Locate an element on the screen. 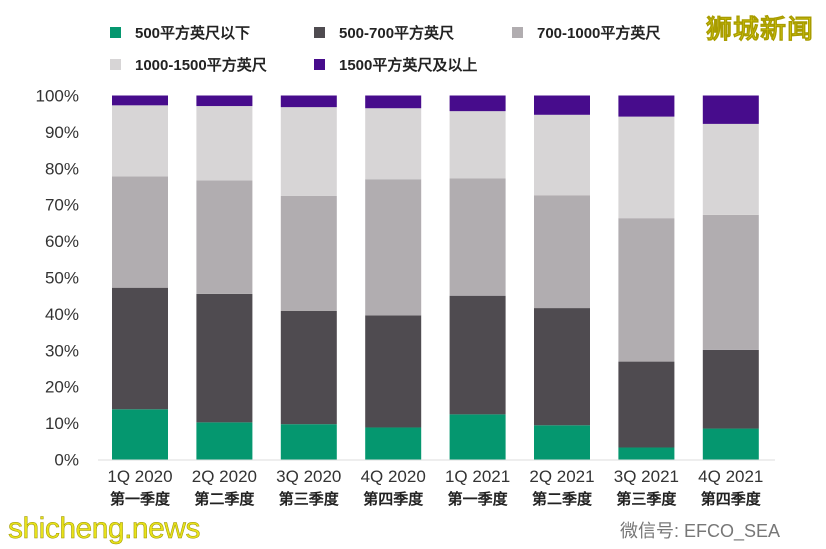  legend-item: 700-1000平方英尺 is located at coordinates (586, 32).